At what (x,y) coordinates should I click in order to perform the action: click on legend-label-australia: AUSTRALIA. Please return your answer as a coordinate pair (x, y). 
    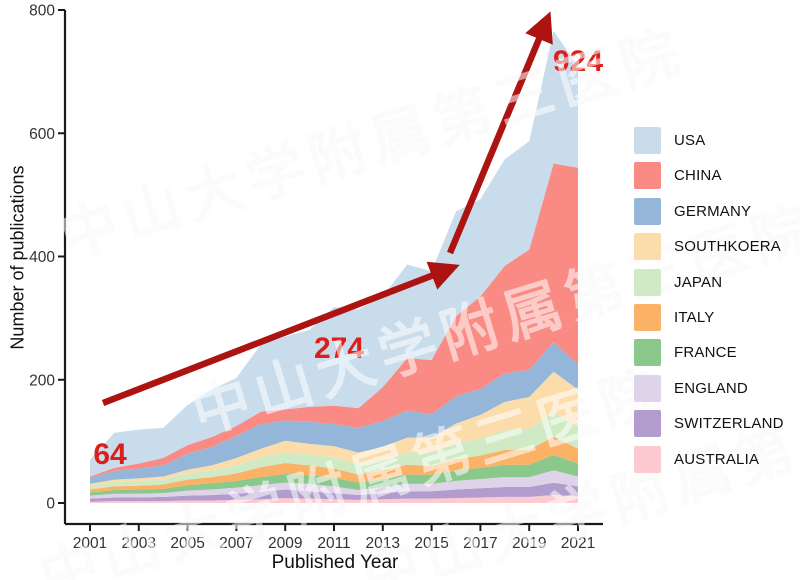
    Looking at the image, I should click on (717, 459).